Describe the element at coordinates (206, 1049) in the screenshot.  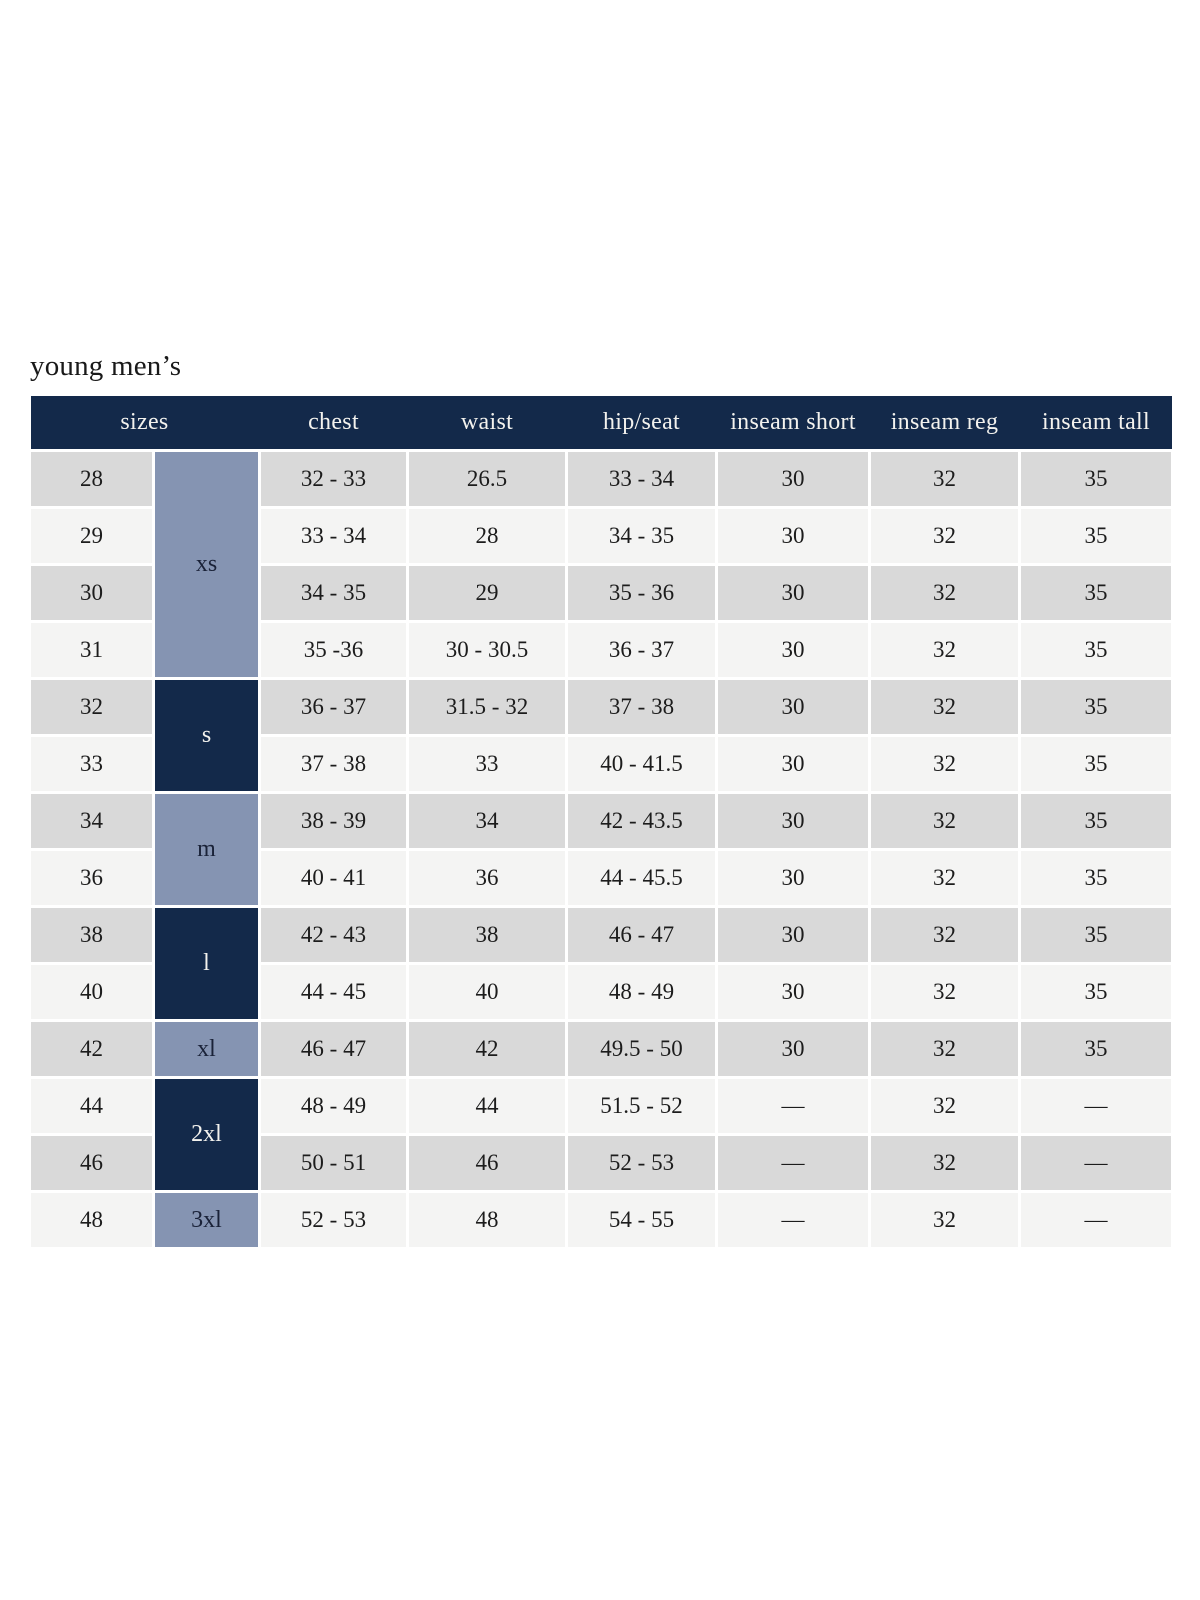
I see `size-group-cell-xl: xl` at that location.